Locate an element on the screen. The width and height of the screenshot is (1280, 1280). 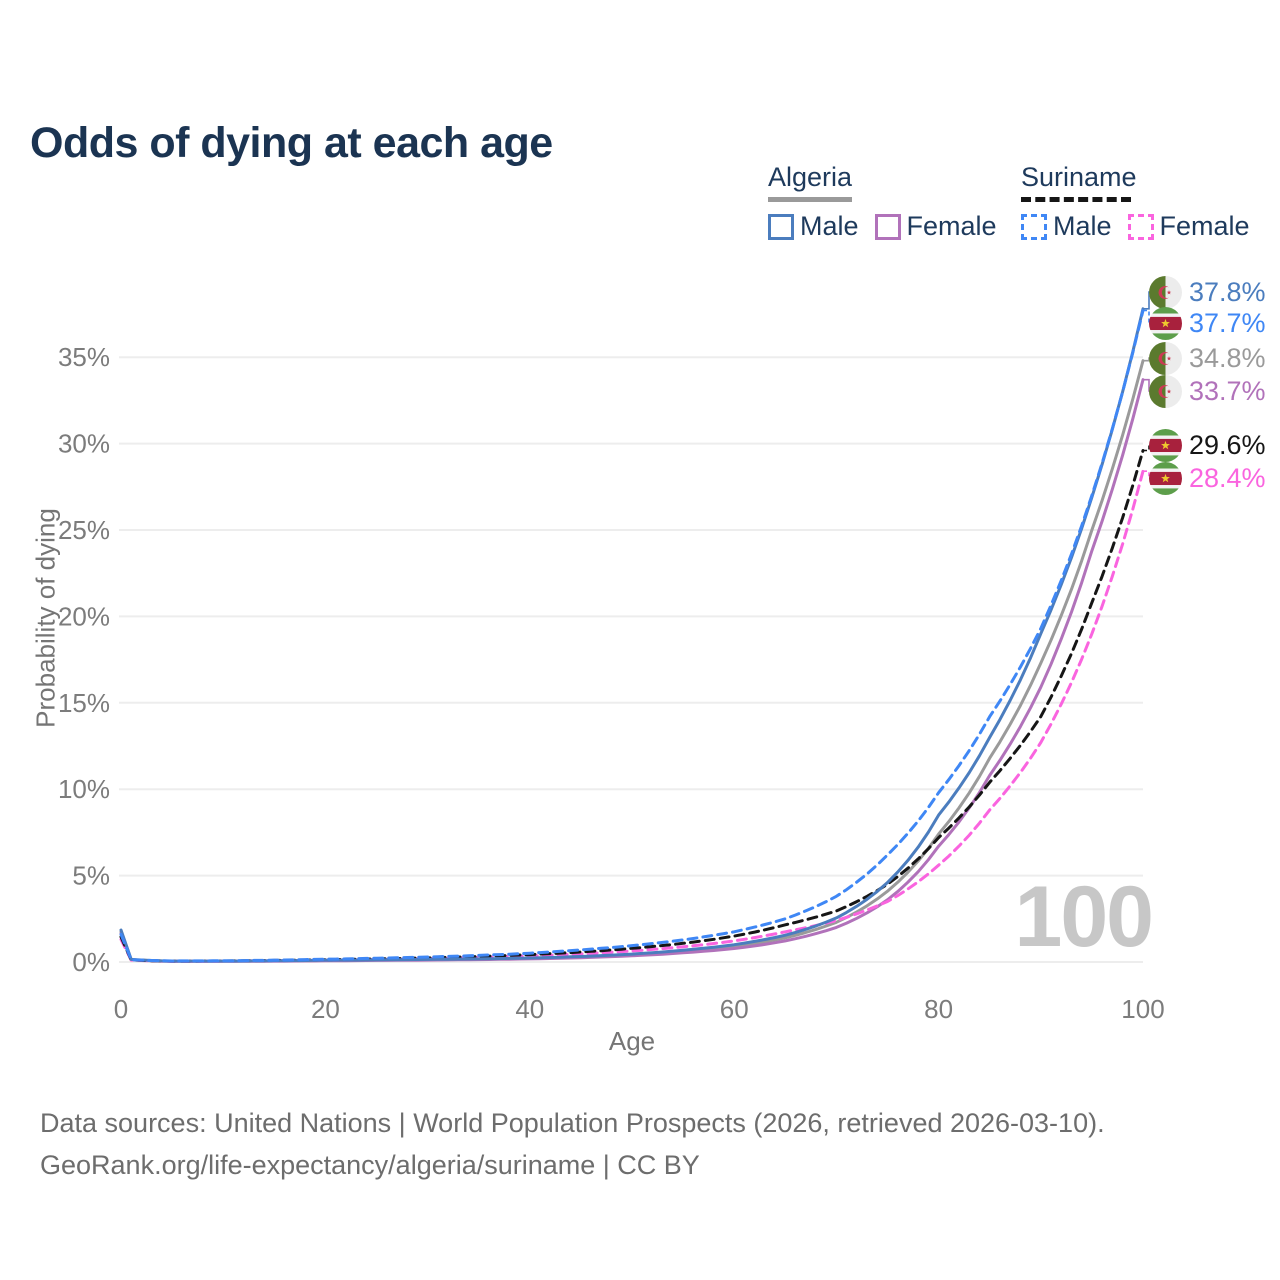
age-counter-watermark: 100 is located at coordinates (1084, 917).